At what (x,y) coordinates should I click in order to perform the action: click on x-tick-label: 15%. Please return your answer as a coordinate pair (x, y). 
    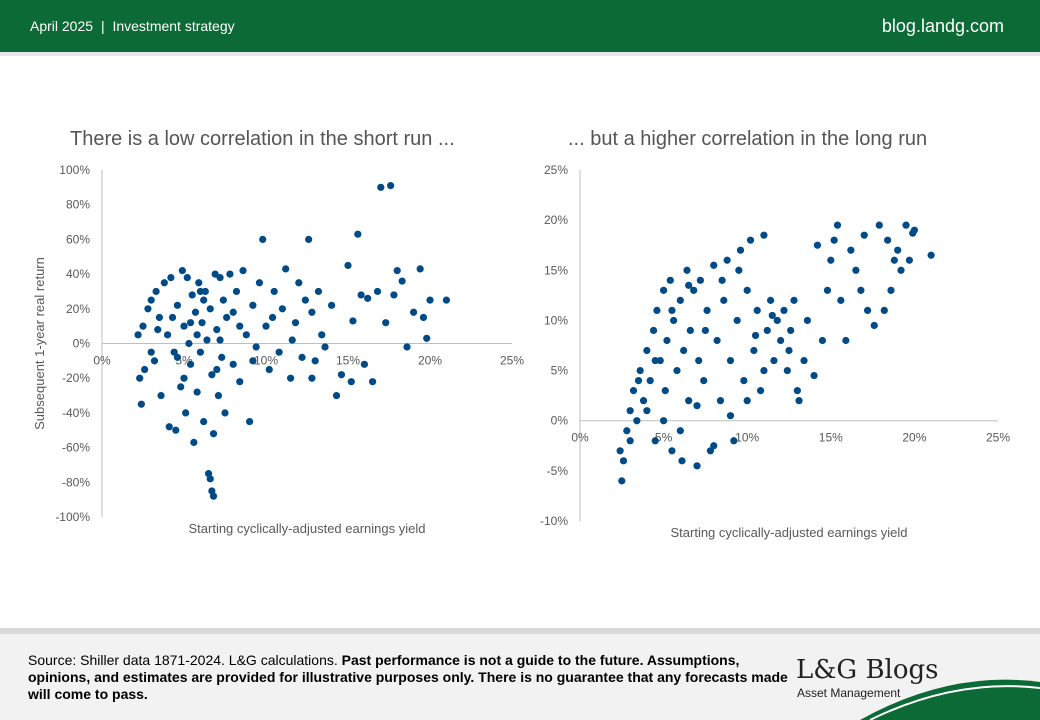
    Looking at the image, I should click on (348, 361).